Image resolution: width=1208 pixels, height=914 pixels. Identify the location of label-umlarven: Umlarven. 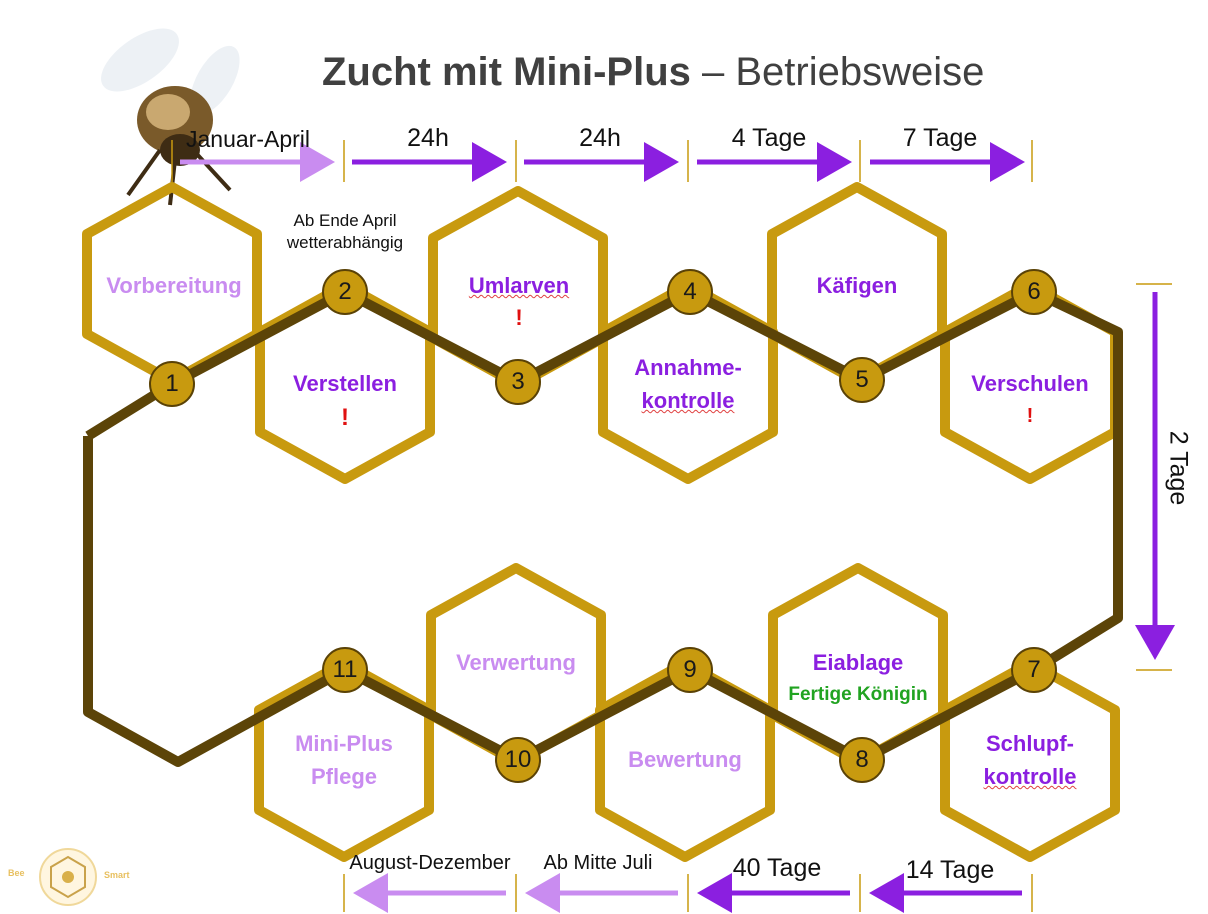
(519, 285).